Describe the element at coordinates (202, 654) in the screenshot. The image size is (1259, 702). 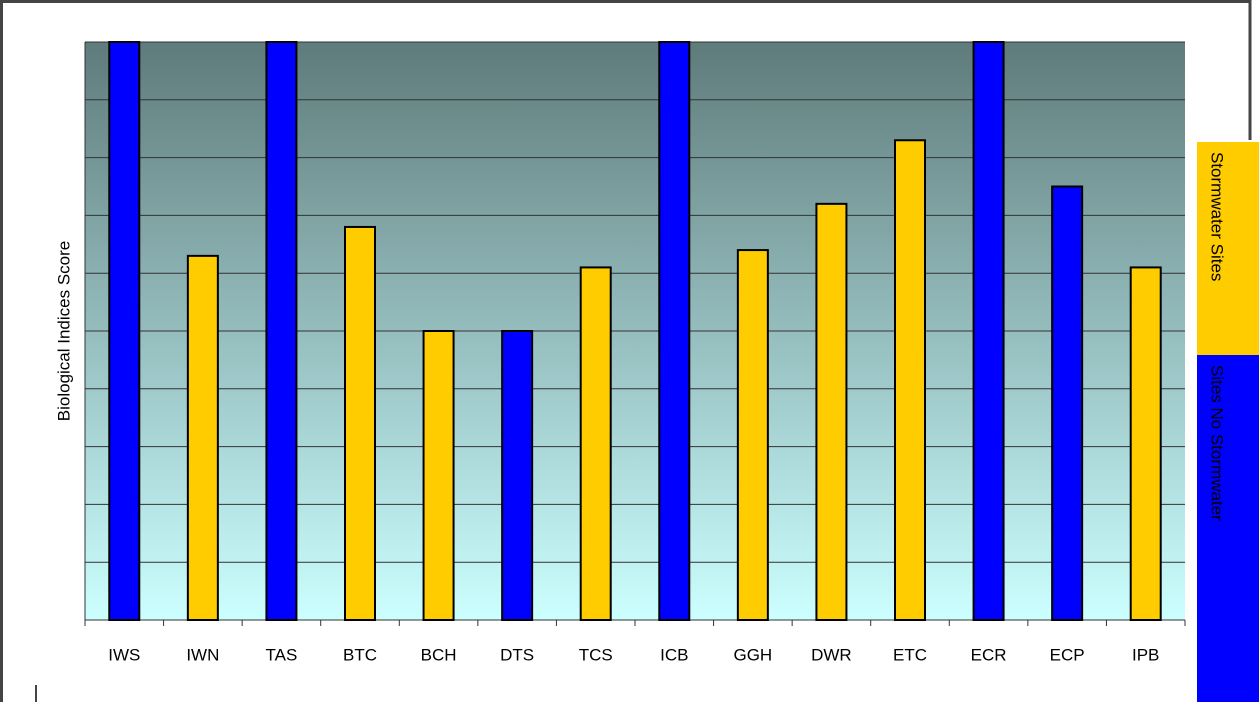
I see `x-tick-label: IWN` at that location.